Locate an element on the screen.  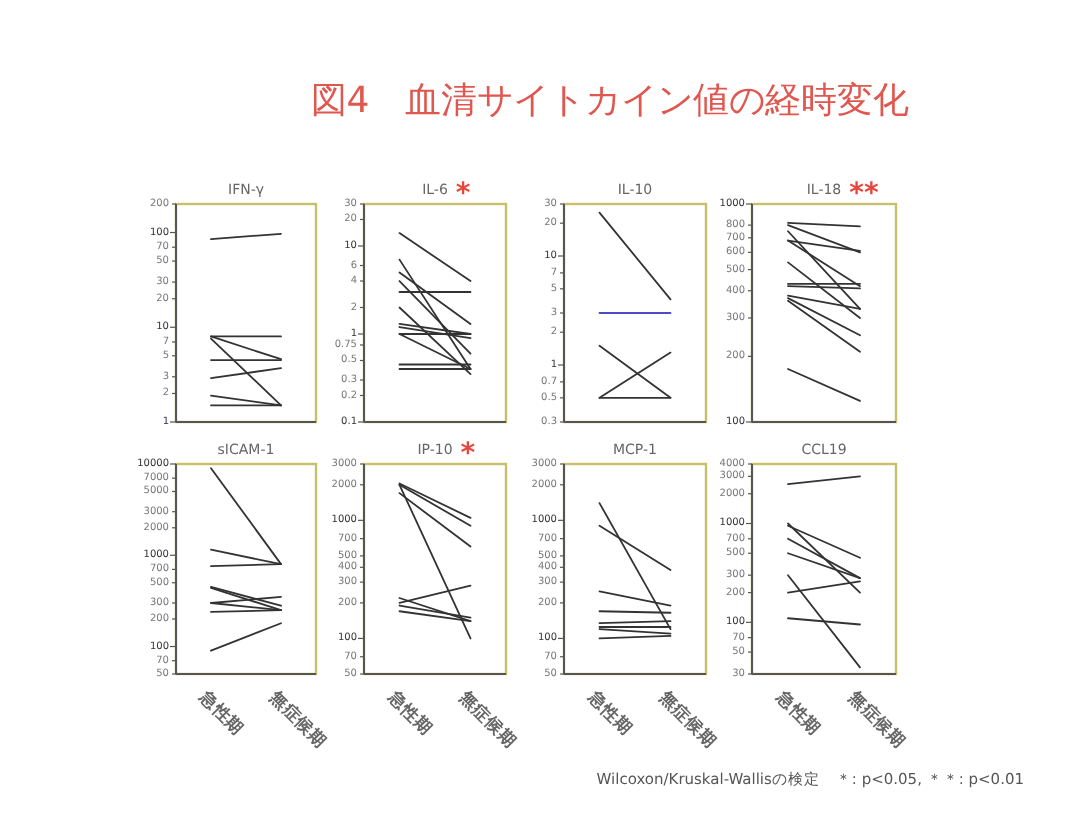
annotation: ** is located at coordinates (864, 194).